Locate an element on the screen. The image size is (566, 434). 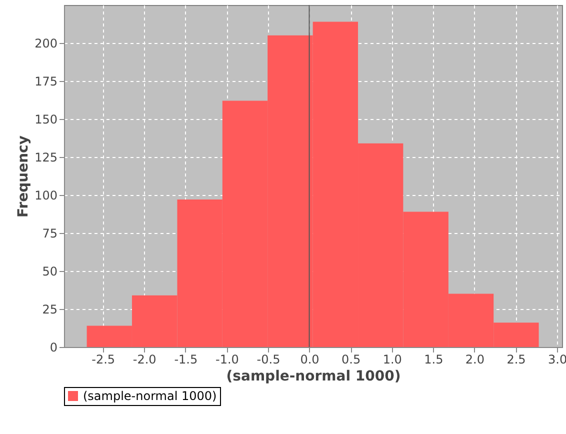
y-tick-label: 25 is located at coordinates (50, 309).